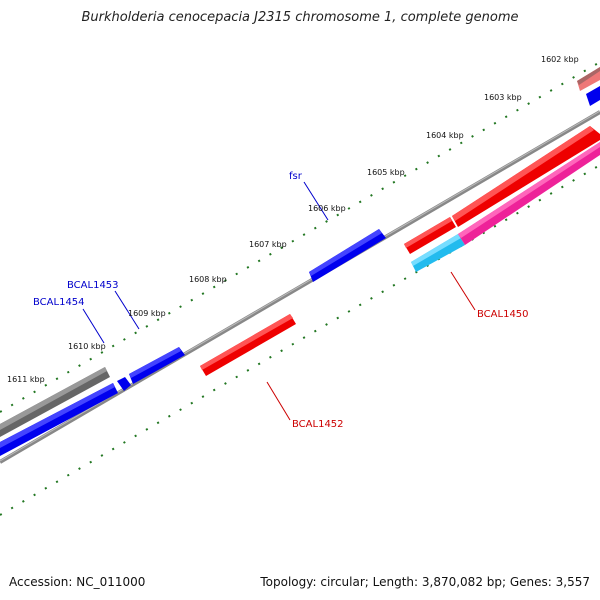 Image resolution: width=600 pixels, height=600 pixels. I want to click on gene-fsr, so click(347, 255).